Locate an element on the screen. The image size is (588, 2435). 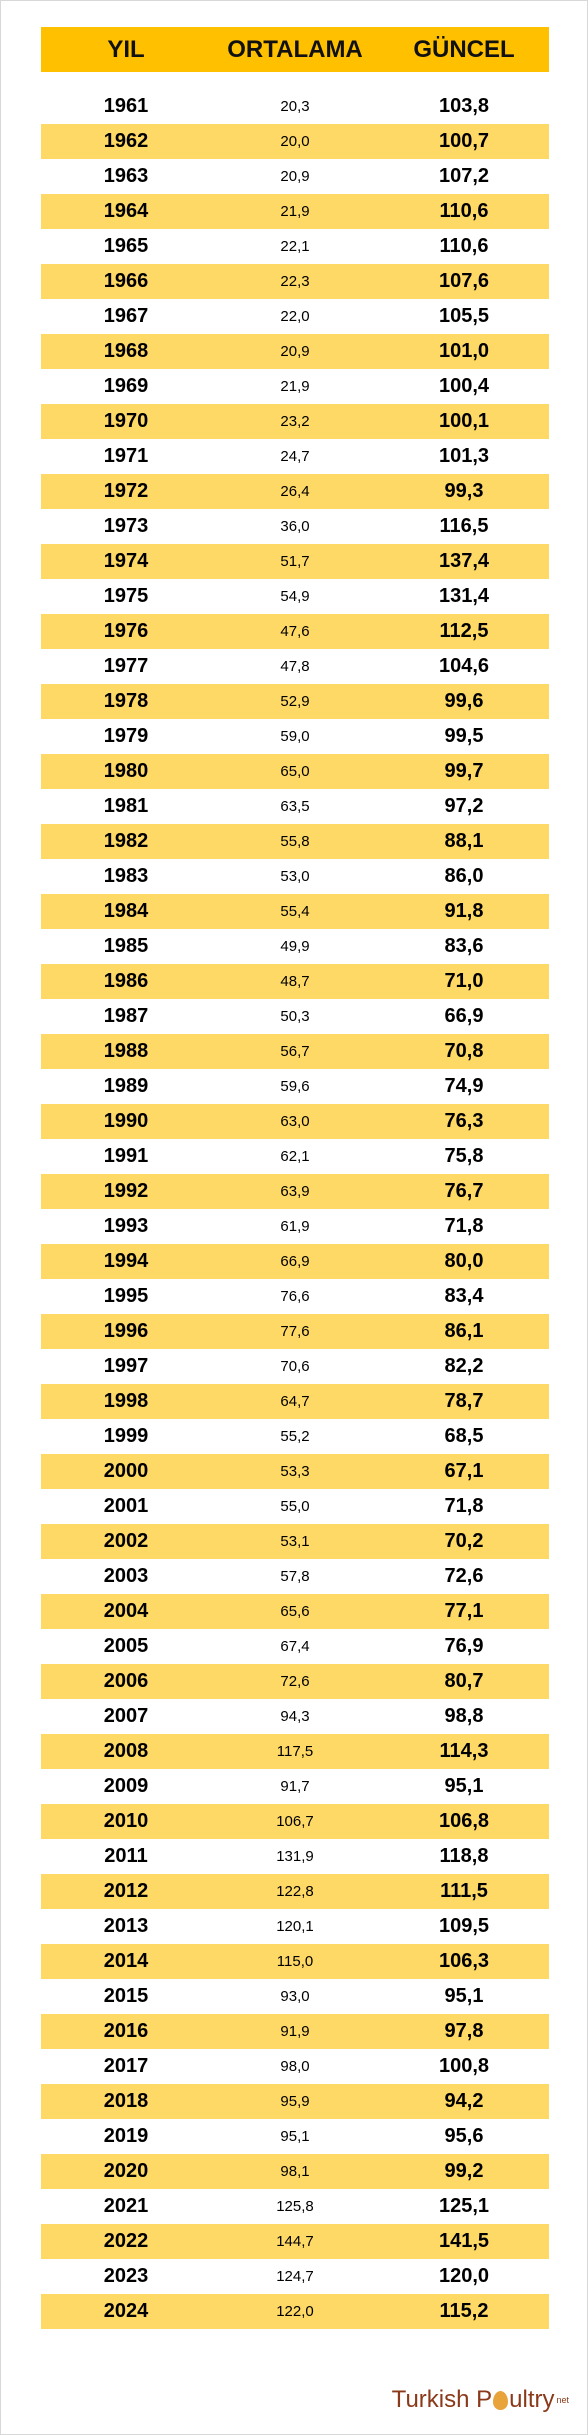
table-row: 2022 144,7 141,5 is located at coordinates (295, 2241).